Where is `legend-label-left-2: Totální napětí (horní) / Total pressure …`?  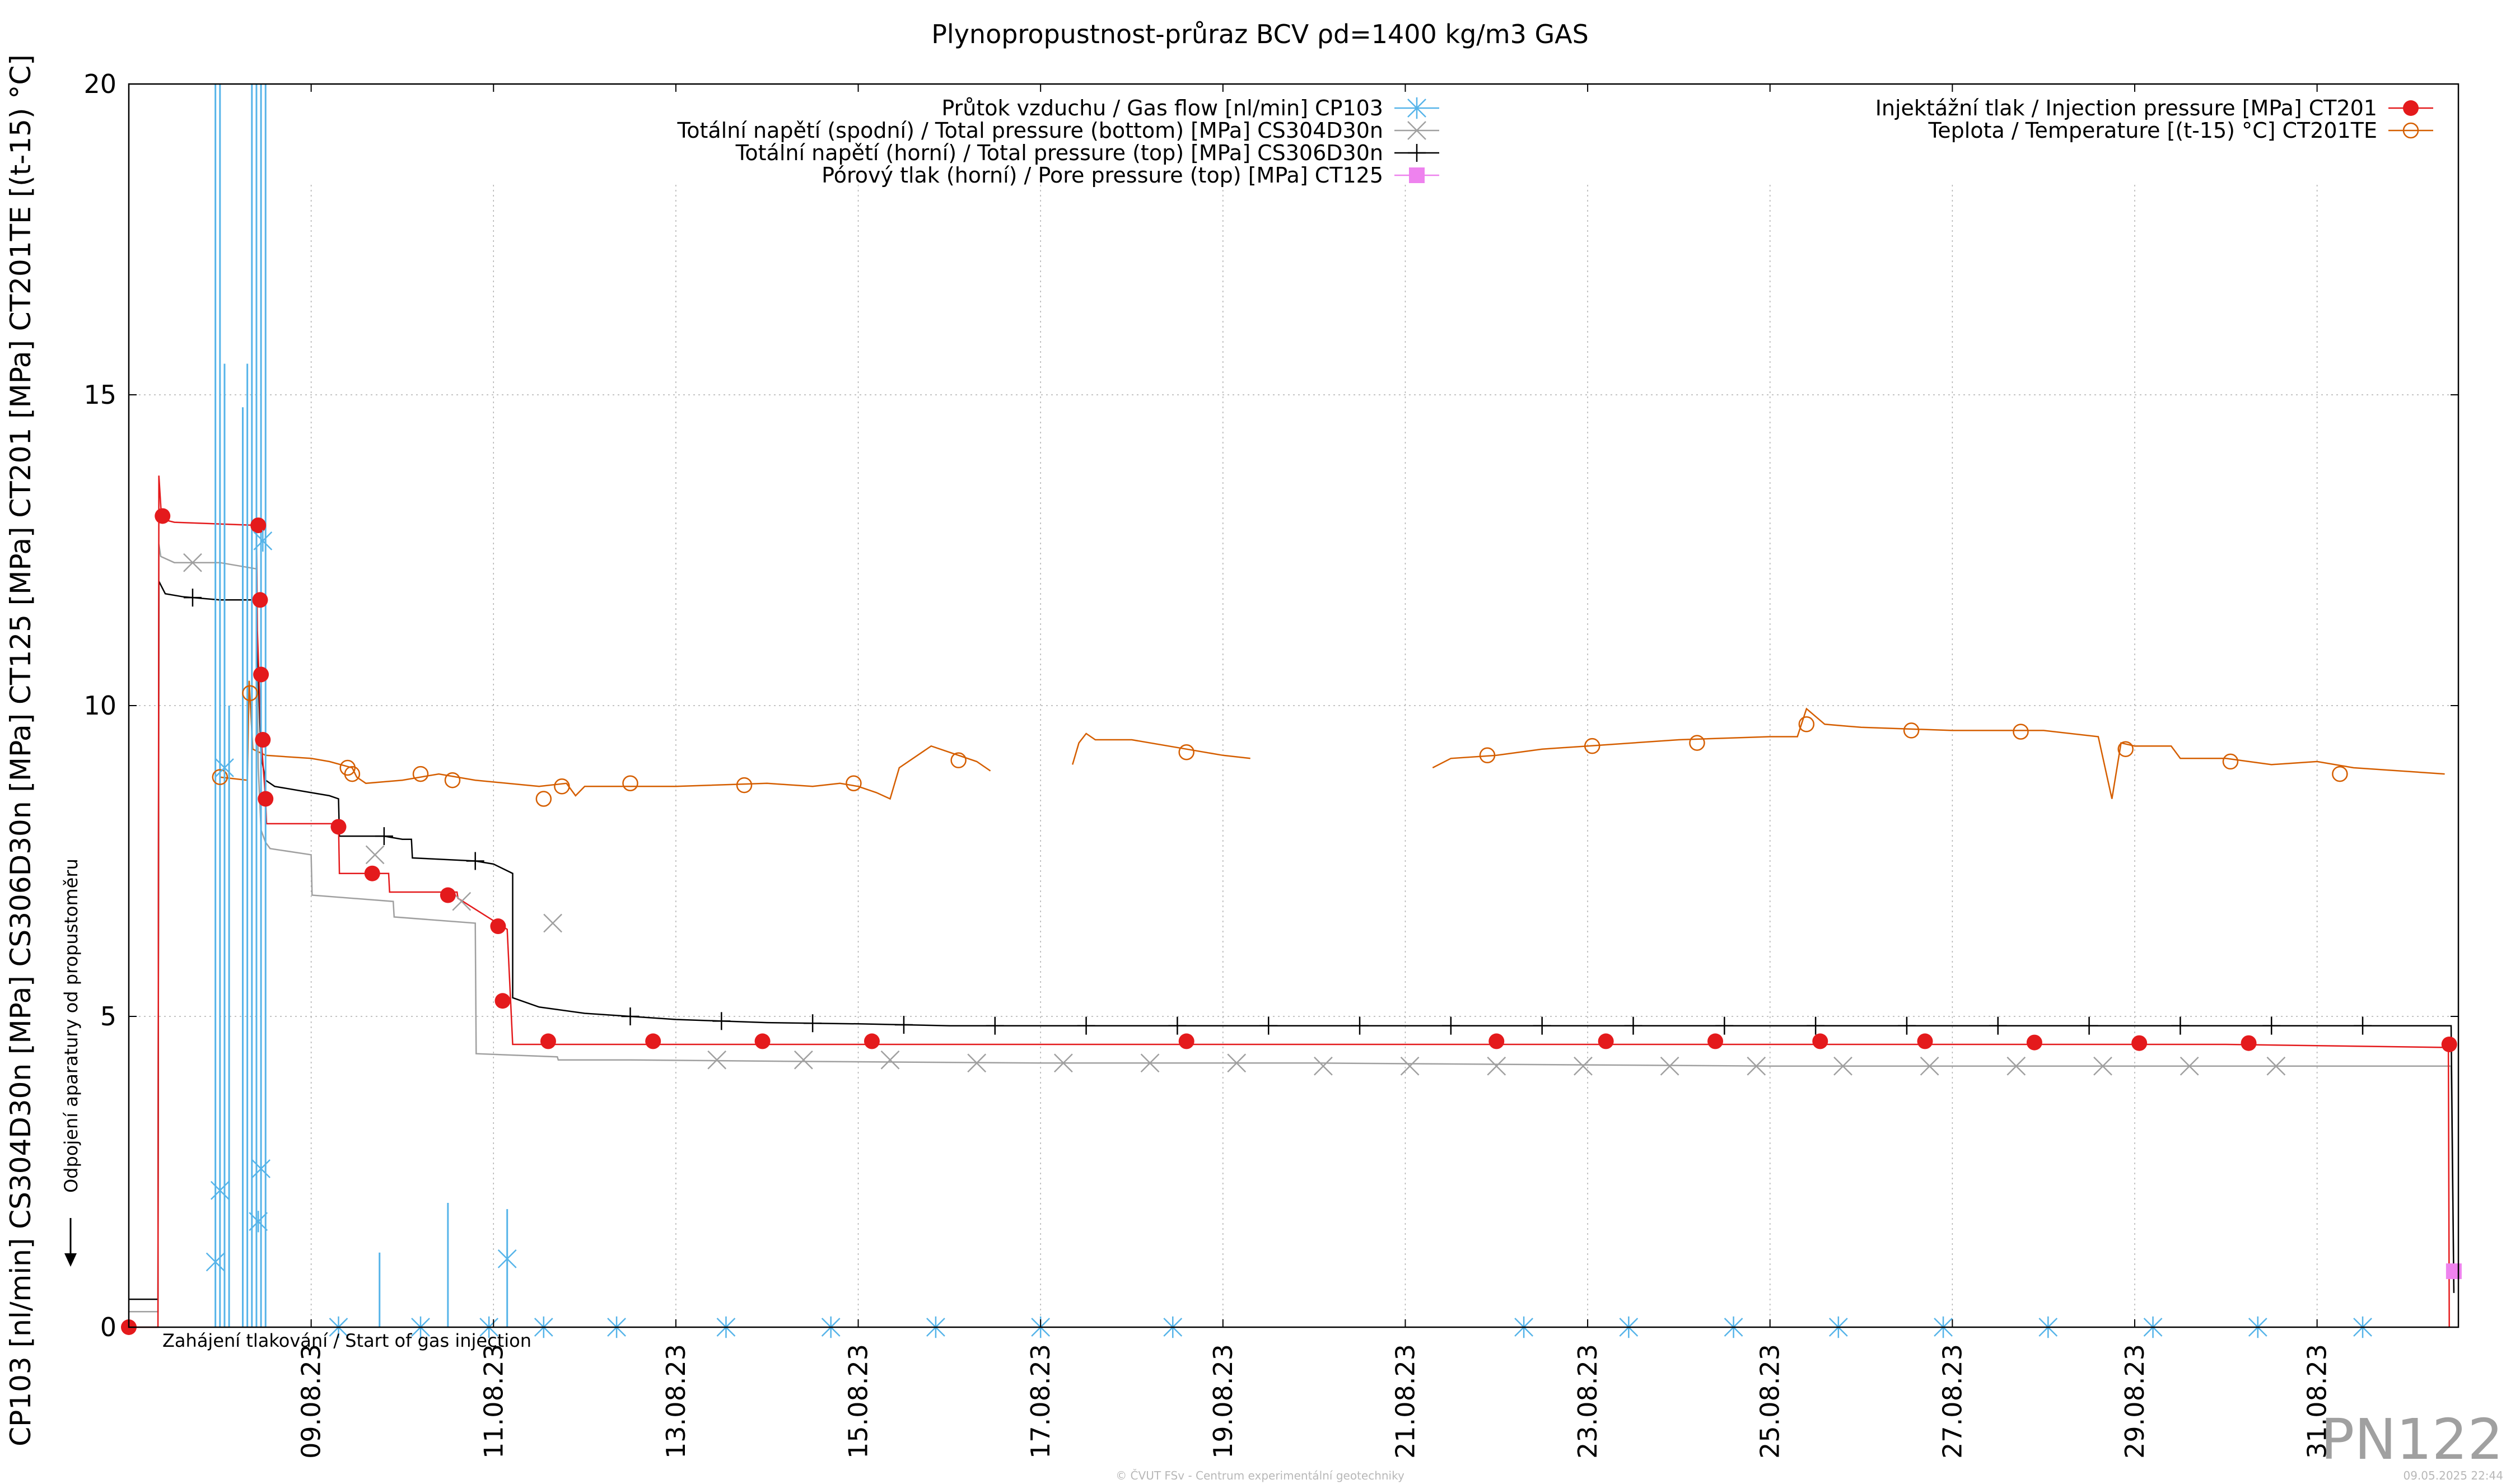 legend-label-left-2: Totální napětí (horní) / Total pressure … is located at coordinates (1059, 153).